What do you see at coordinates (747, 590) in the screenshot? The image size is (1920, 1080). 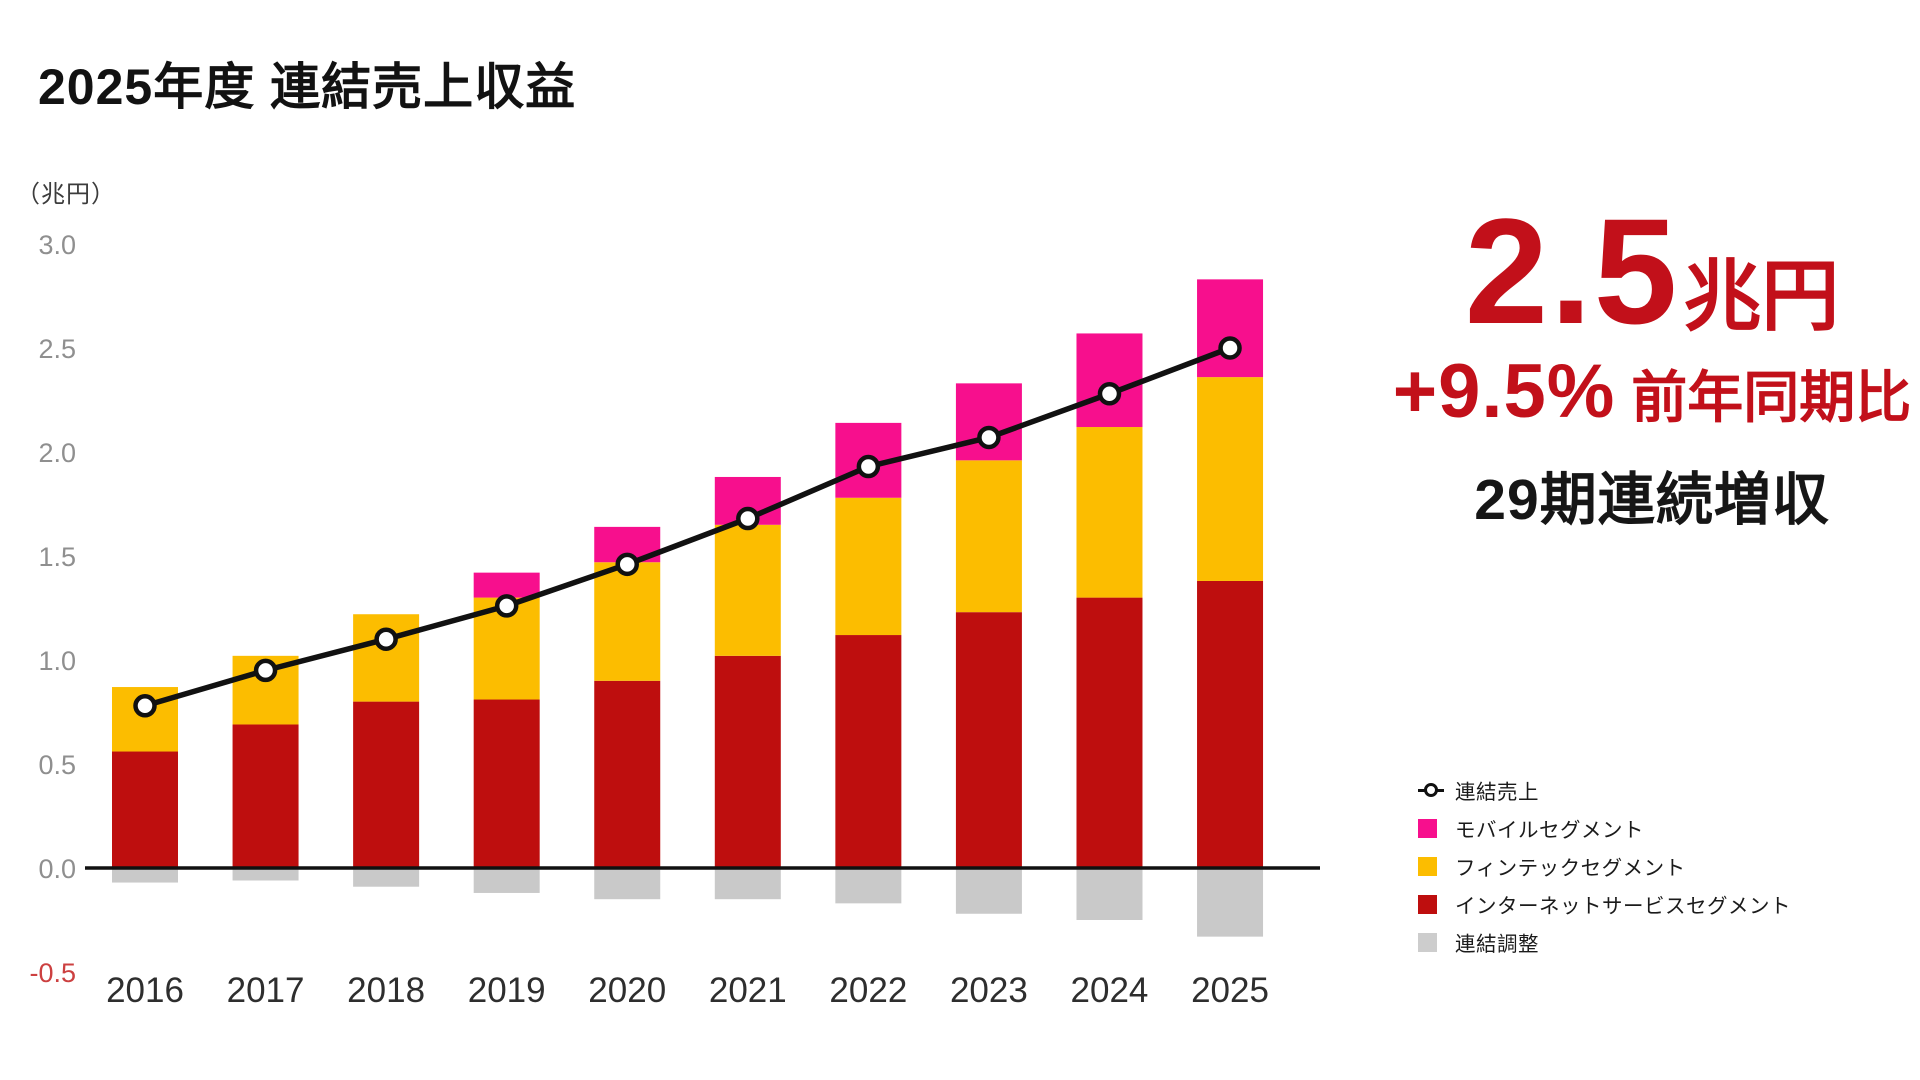 I see `bar-segment-fintech-2021` at bounding box center [747, 590].